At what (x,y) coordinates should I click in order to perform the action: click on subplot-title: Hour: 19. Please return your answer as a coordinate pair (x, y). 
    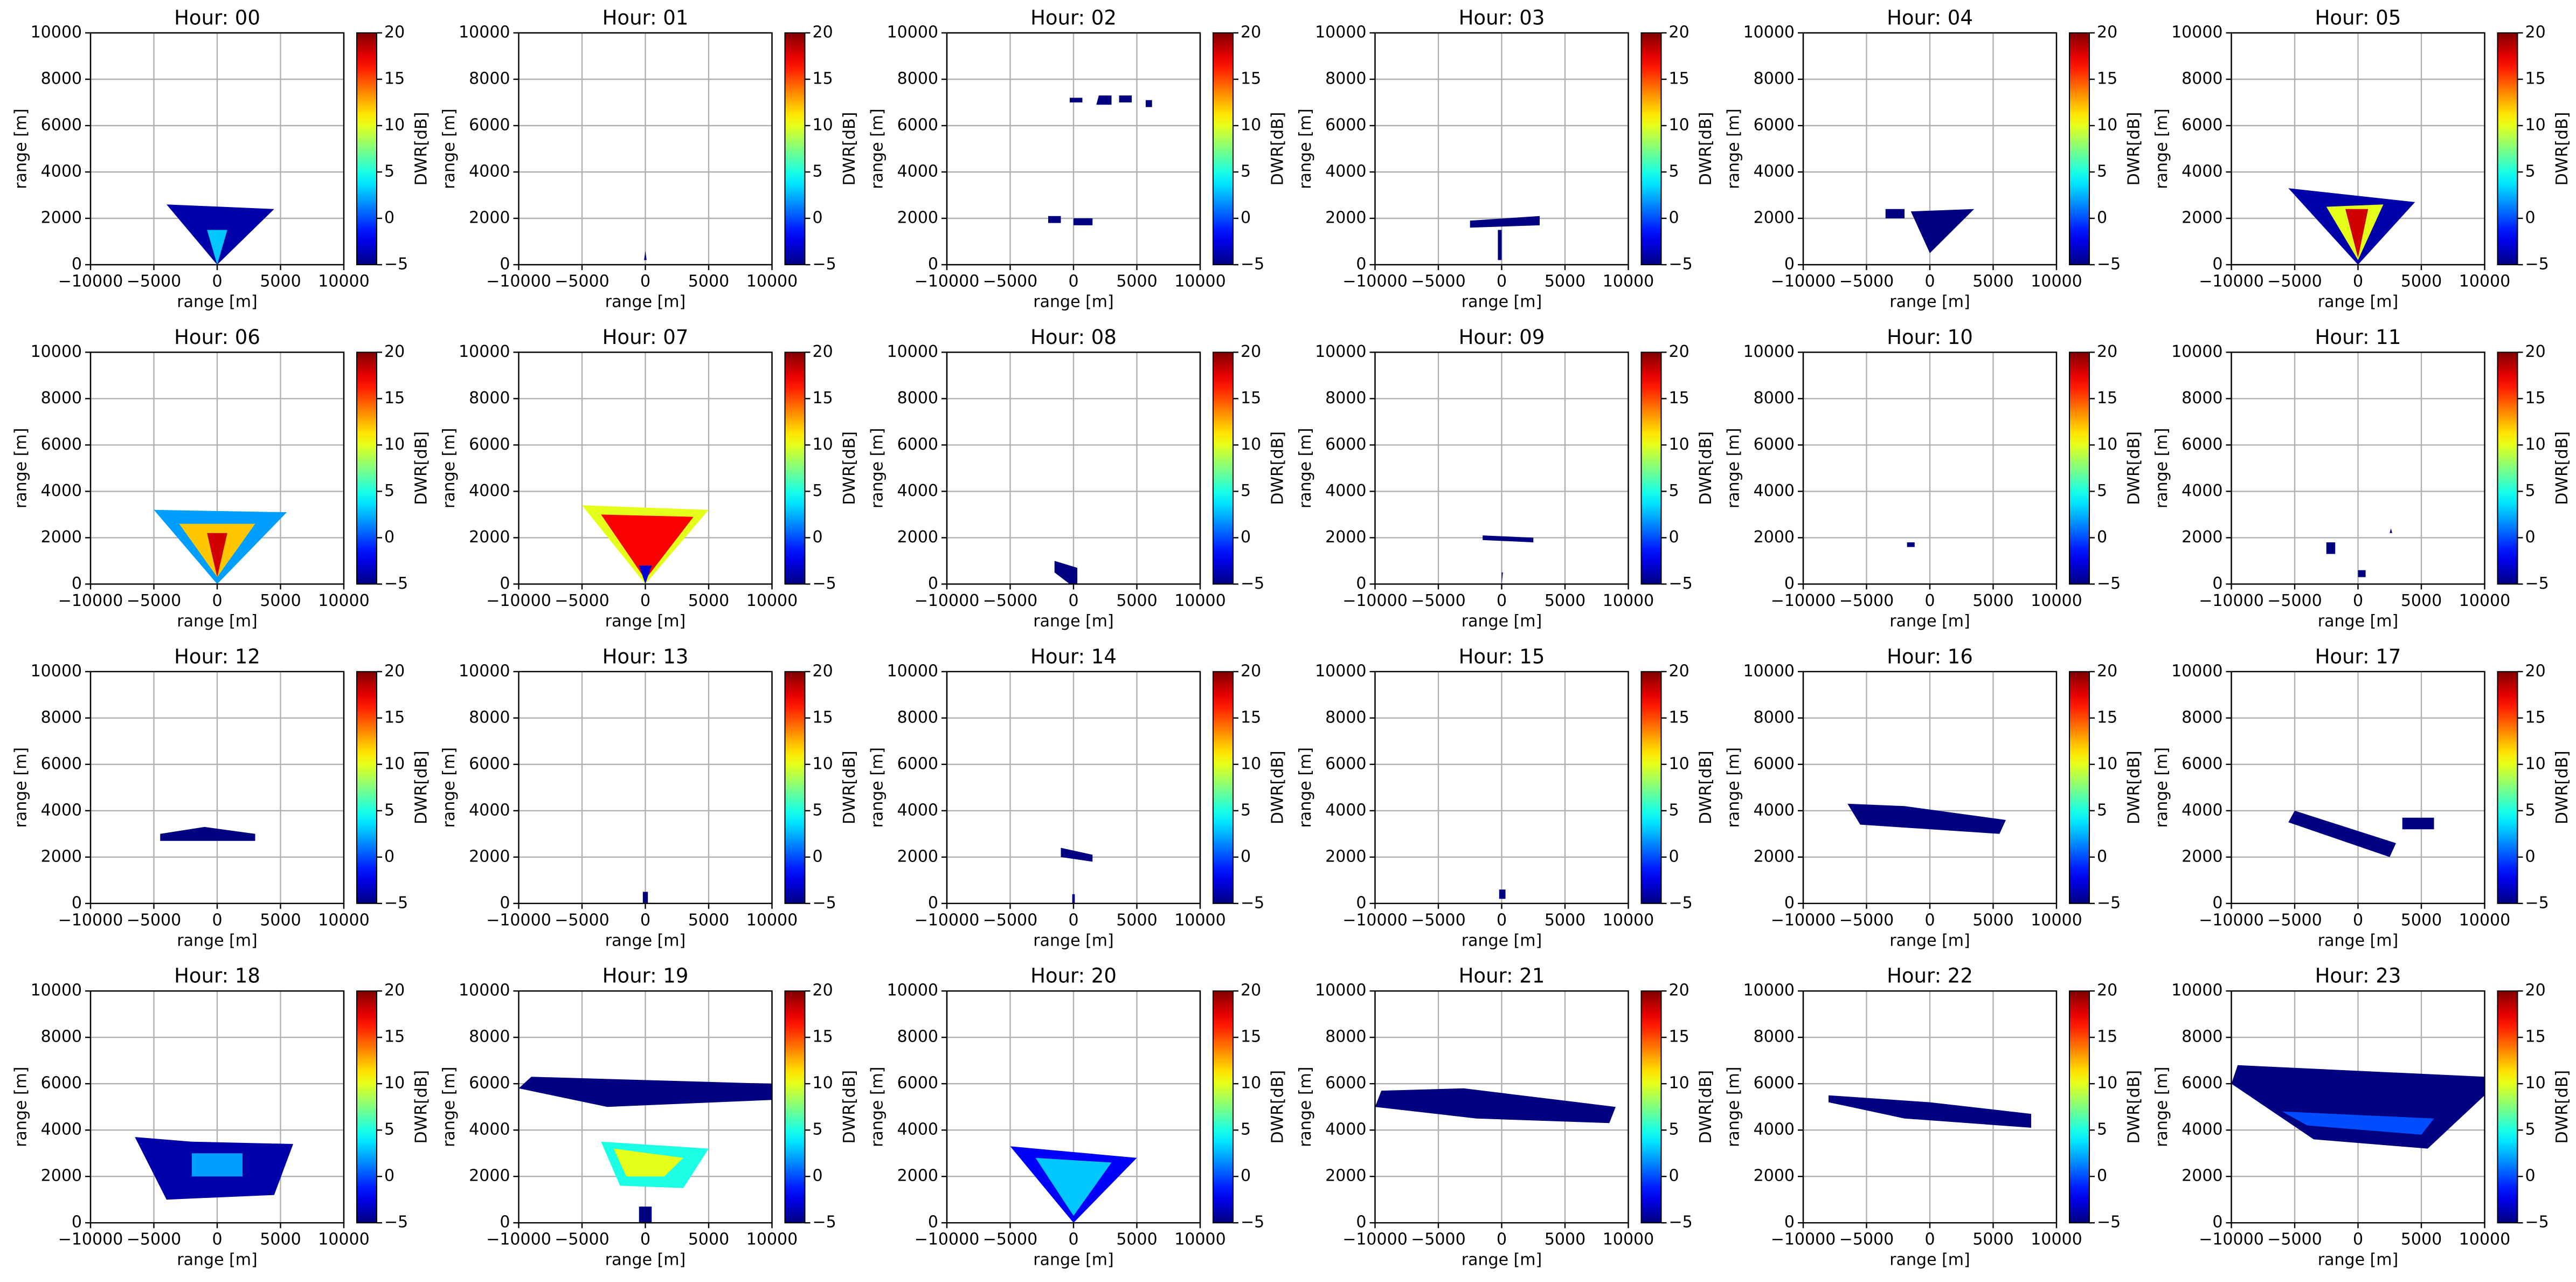
    Looking at the image, I should click on (646, 976).